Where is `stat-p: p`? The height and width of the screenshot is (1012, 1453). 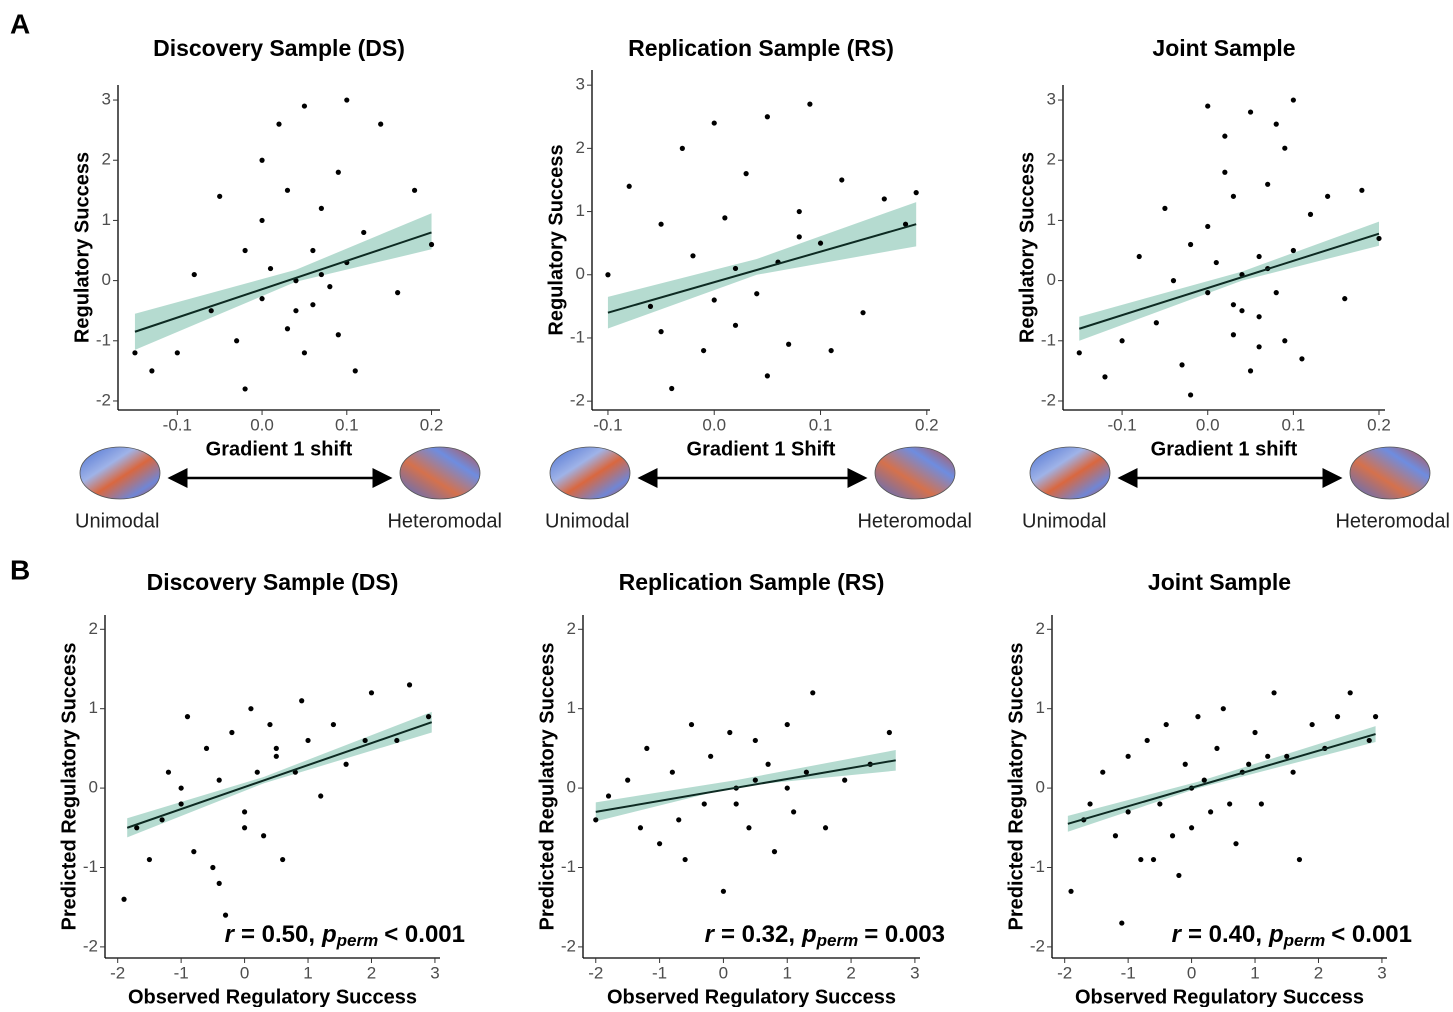 stat-p: p is located at coordinates (1276, 934).